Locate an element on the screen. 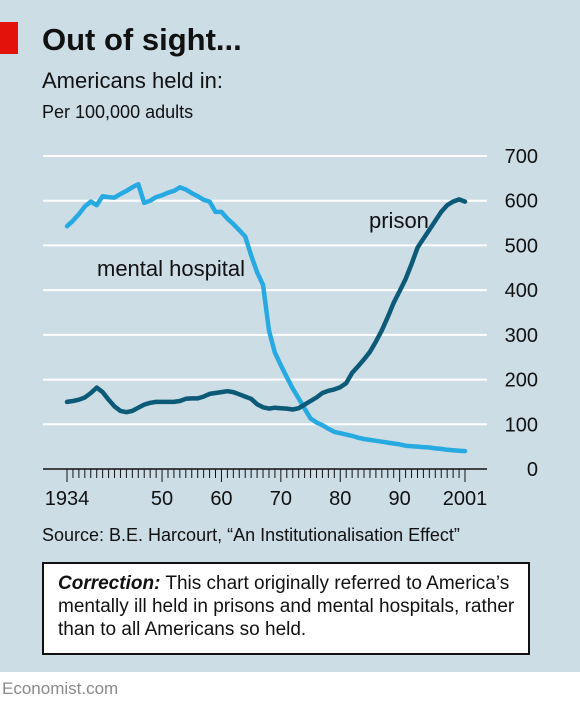  series-annotations: mental hospital prison is located at coordinates (263, 244).